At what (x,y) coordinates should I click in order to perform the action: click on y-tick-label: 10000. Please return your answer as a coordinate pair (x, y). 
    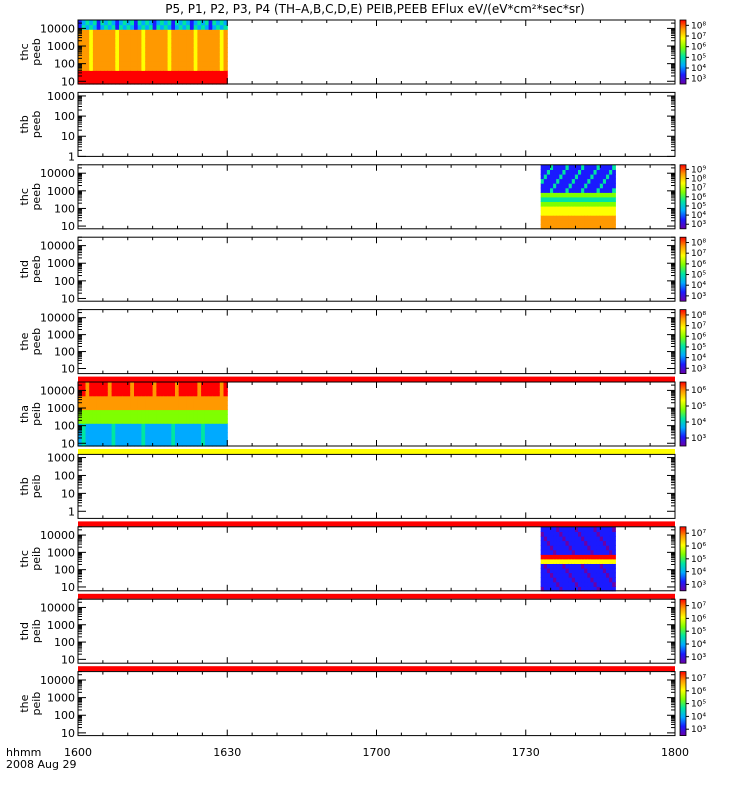
    Looking at the image, I should click on (57, 390).